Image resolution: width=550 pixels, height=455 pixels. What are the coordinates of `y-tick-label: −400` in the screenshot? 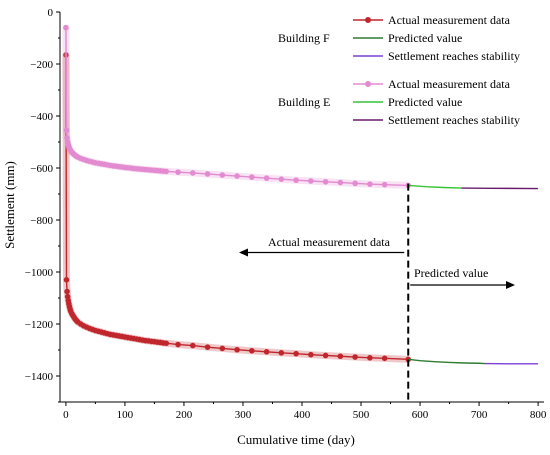 It's located at (41, 117).